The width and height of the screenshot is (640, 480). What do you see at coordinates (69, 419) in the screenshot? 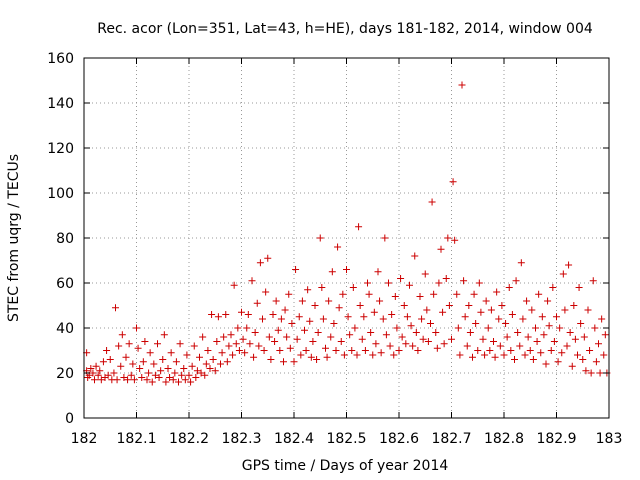
I see `y-tick-label: 0` at bounding box center [69, 419].